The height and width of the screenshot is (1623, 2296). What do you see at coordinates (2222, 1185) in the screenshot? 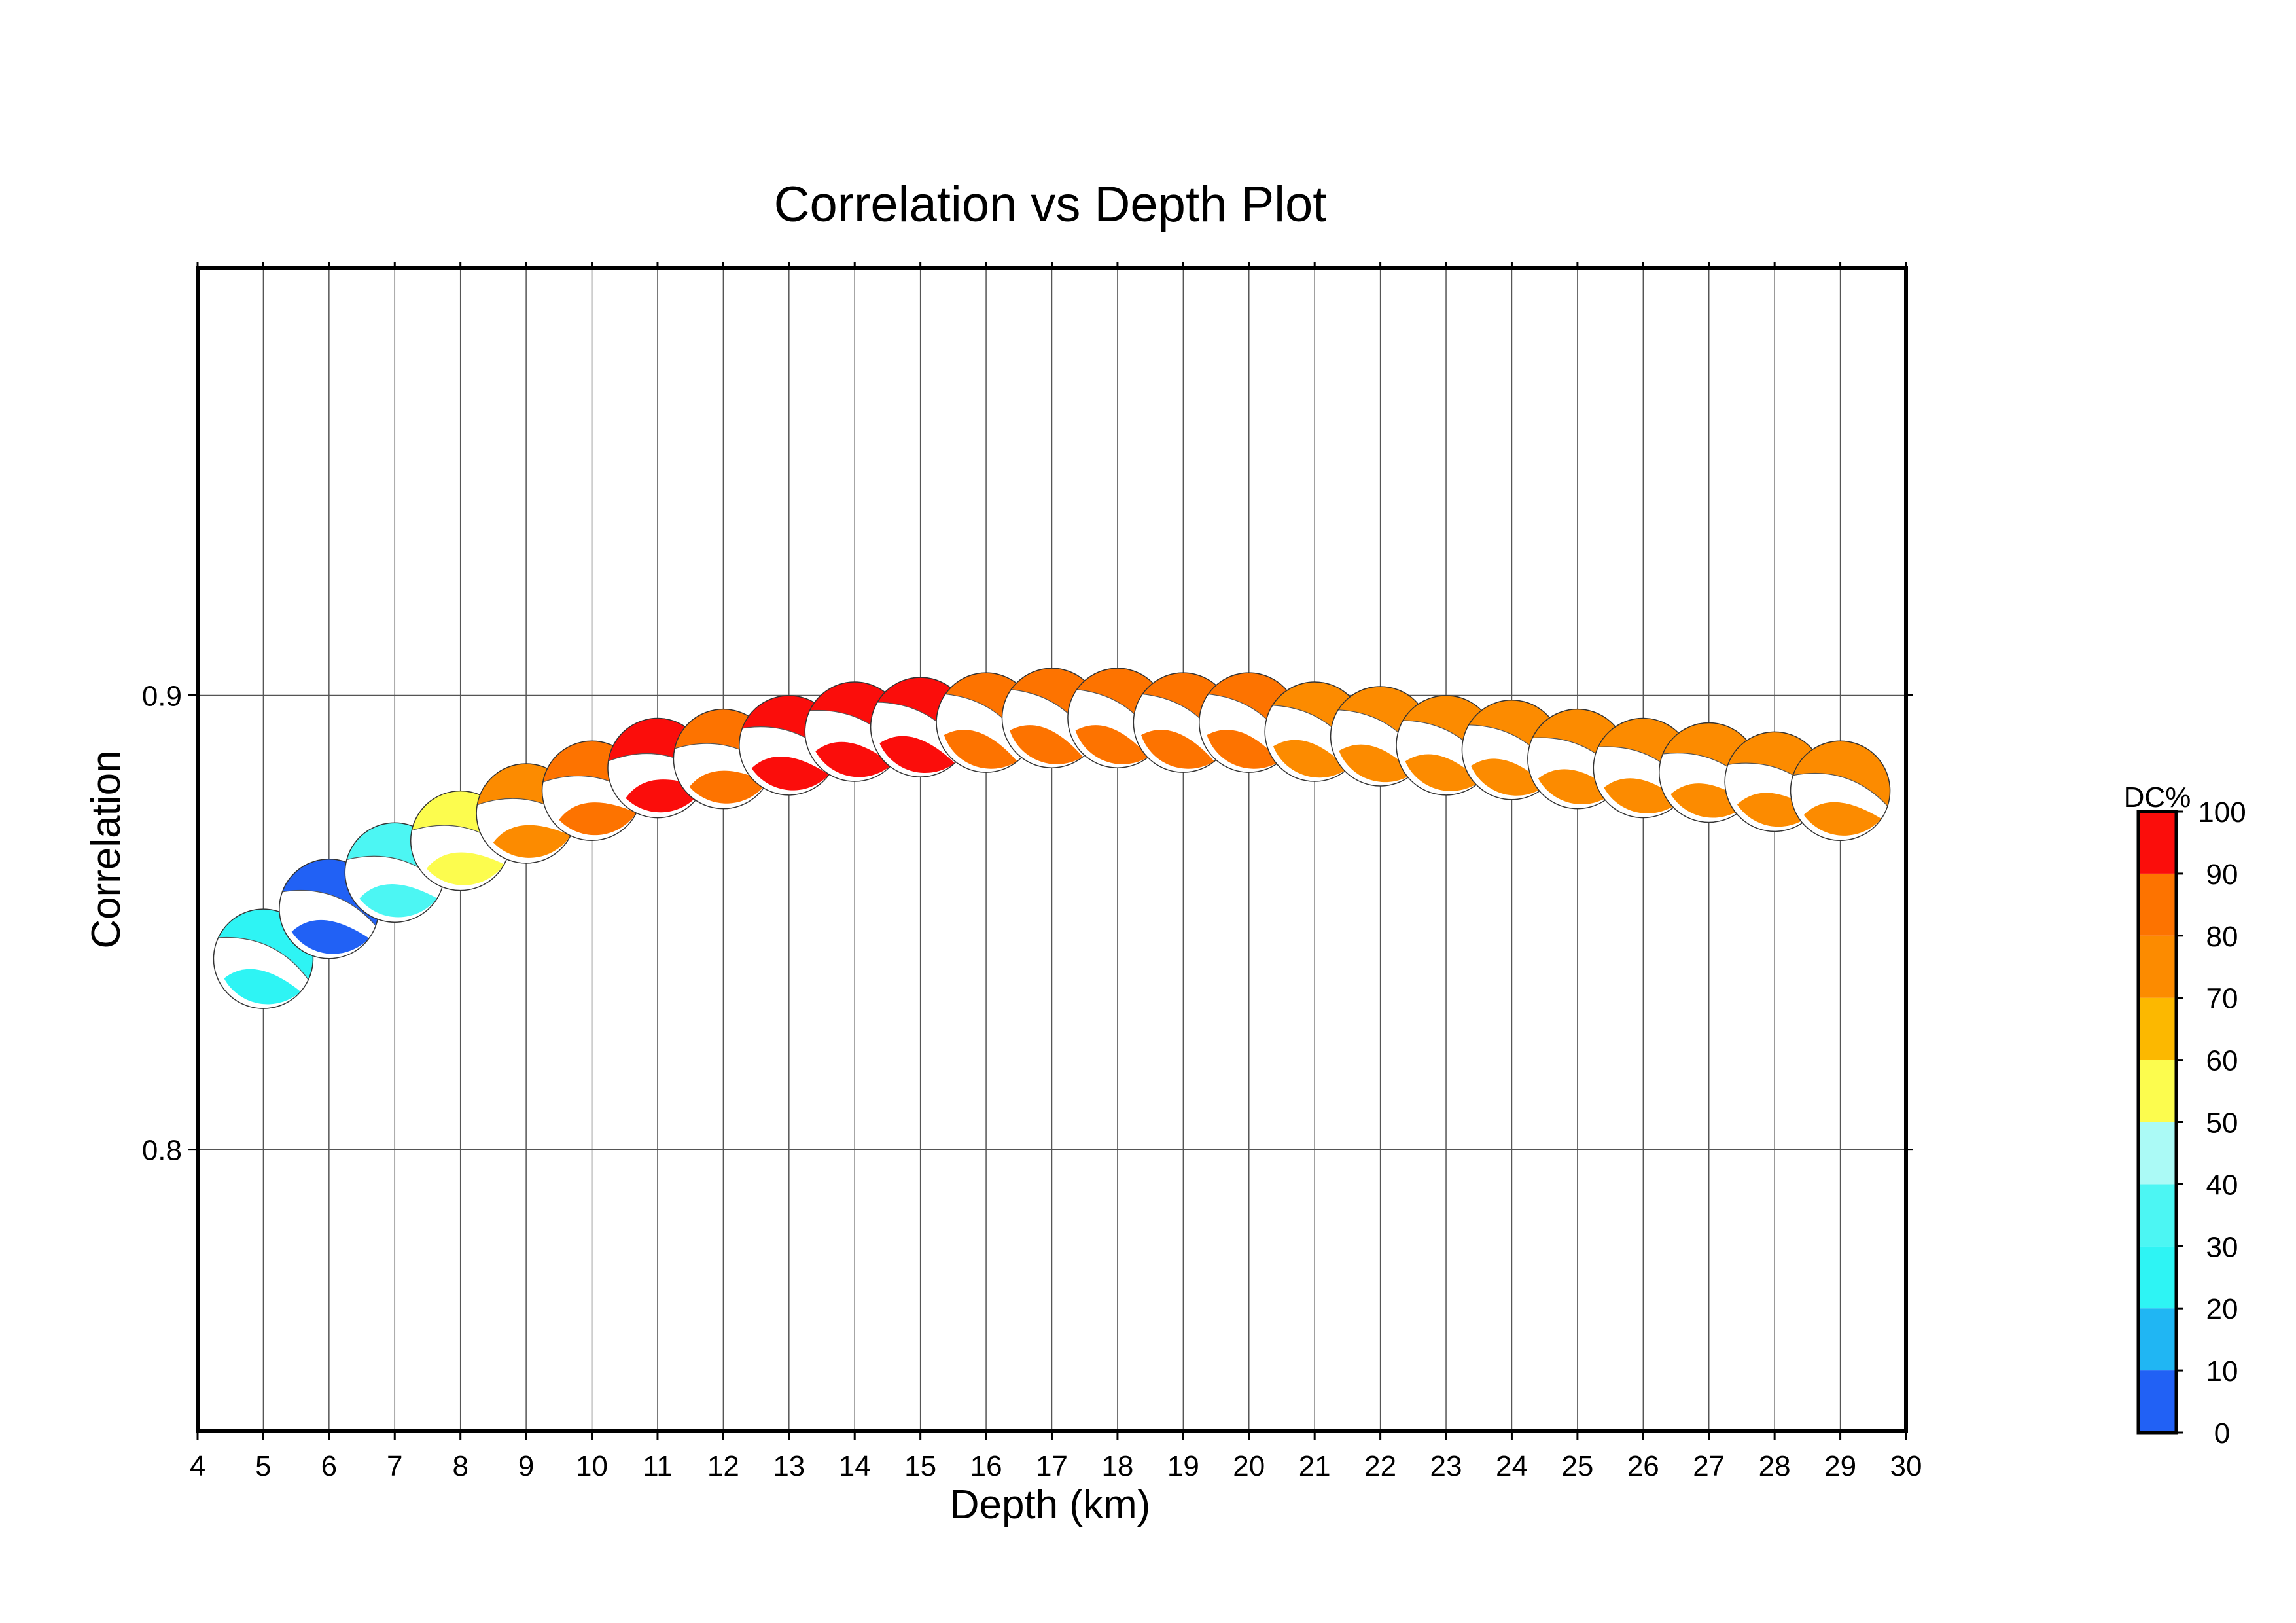
I see `colorbar-tick-label: 40` at bounding box center [2222, 1185].